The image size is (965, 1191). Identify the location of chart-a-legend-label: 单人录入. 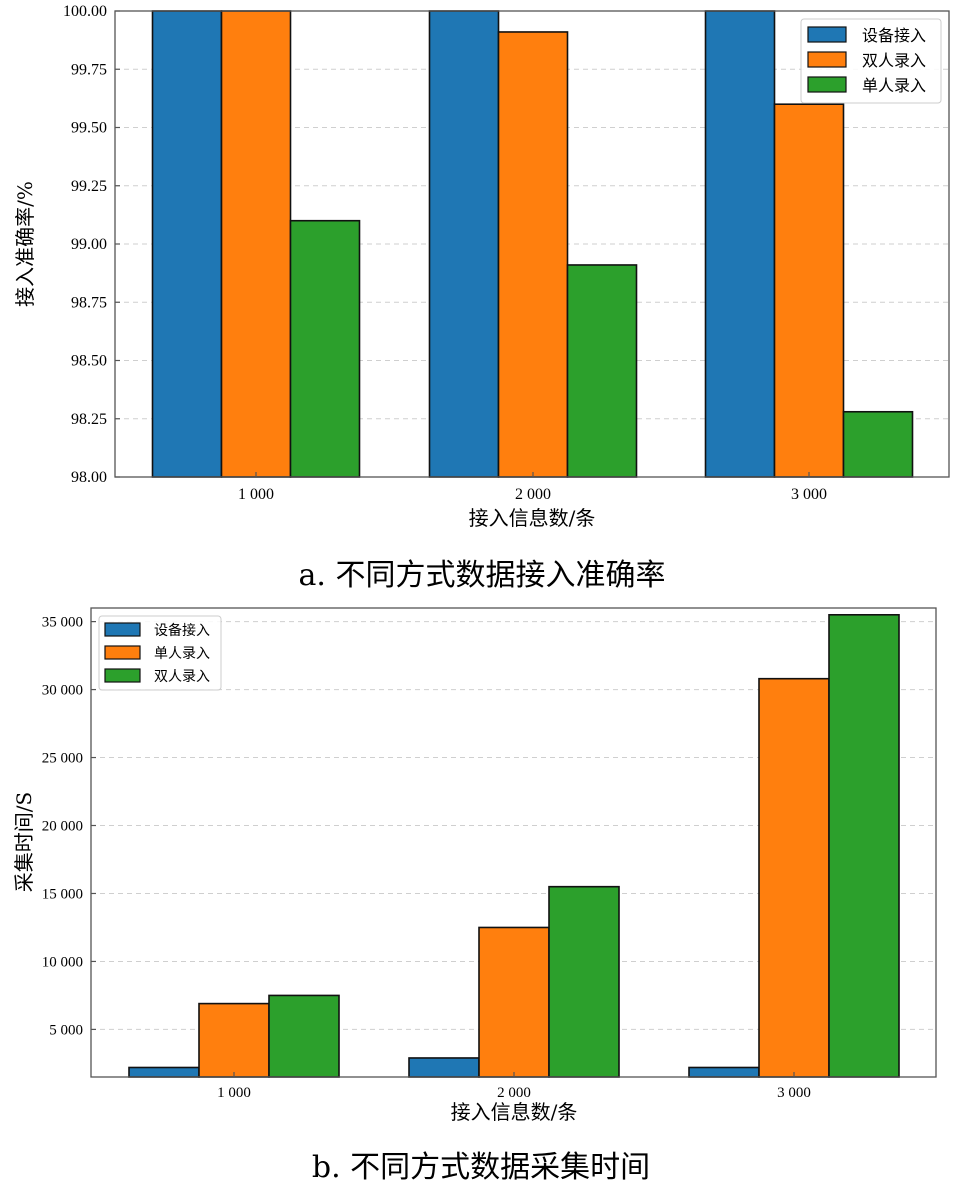
(894, 85).